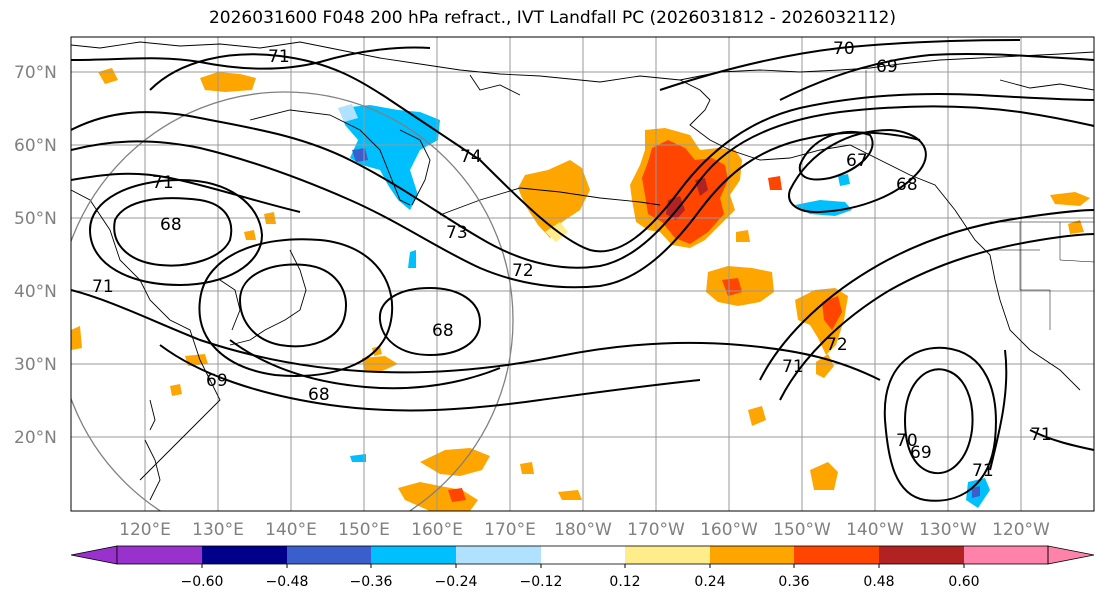  Describe the element at coordinates (836, 155) in the screenshot. I see `contour-67-ak` at that location.